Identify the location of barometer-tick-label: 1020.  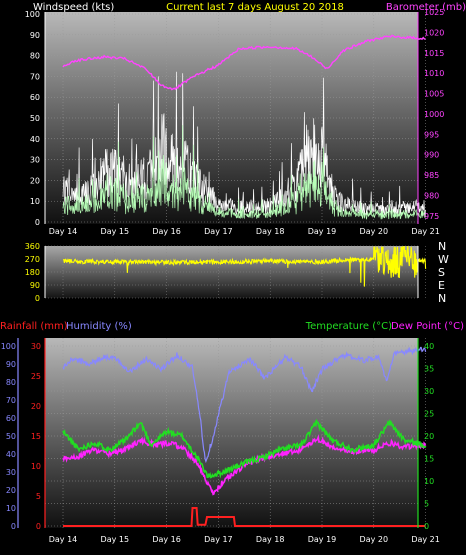
(434, 32).